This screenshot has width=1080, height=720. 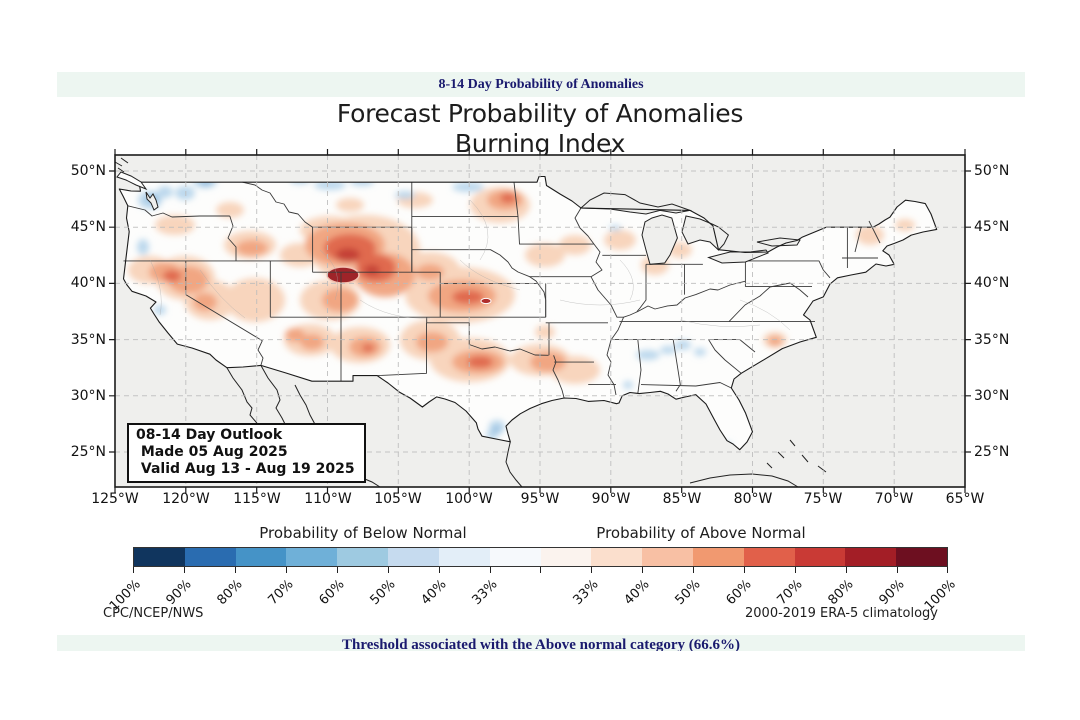 I want to click on agency-credit: CPC/NCEP/NWS, so click(x=153, y=613).